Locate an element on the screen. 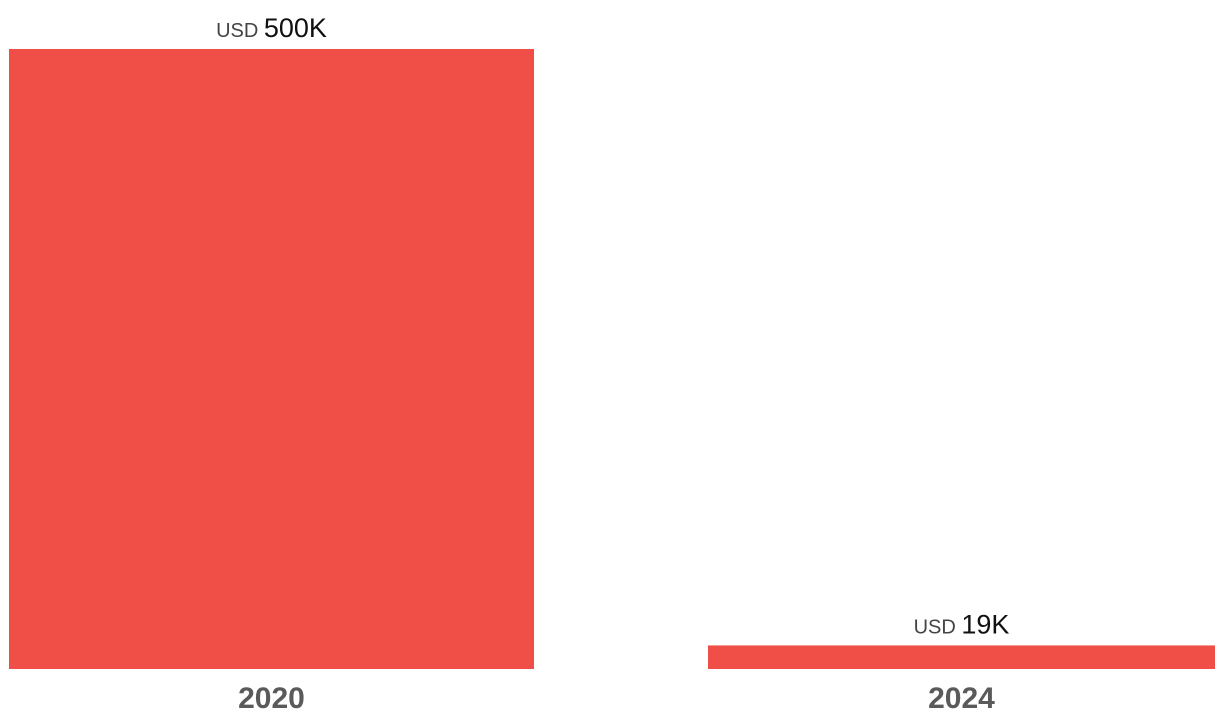  bar-2024 is located at coordinates (961, 657).